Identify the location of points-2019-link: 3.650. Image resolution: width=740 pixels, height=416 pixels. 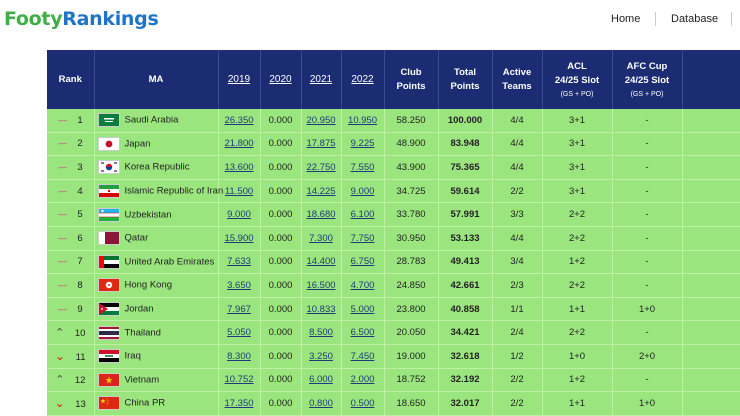
(239, 285).